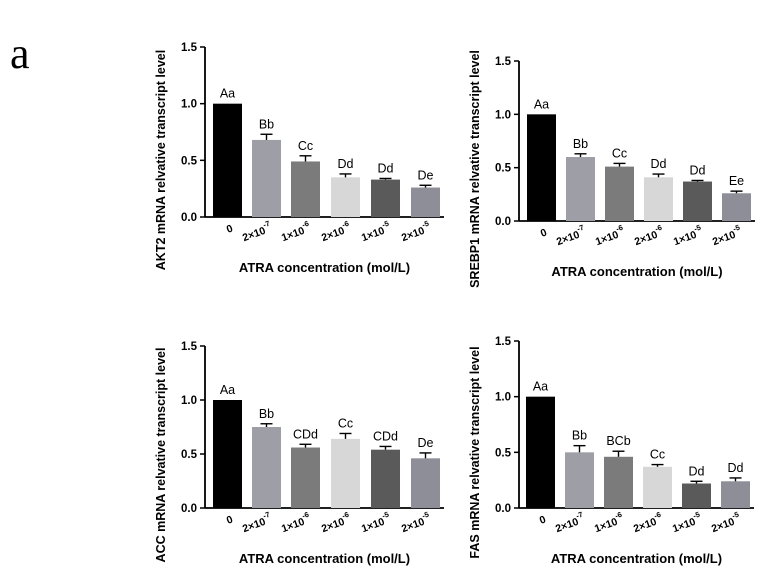 This screenshot has height=580, width=778. I want to click on y-axis-title: SREBP1 mRNA relvative transcript level, so click(475, 169).